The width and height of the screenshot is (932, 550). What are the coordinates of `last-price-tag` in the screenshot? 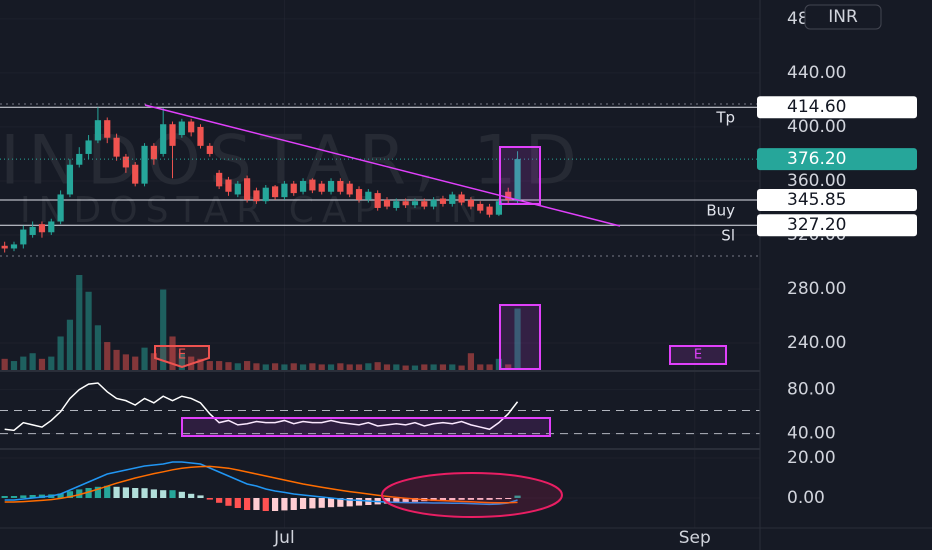 It's located at (837, 159).